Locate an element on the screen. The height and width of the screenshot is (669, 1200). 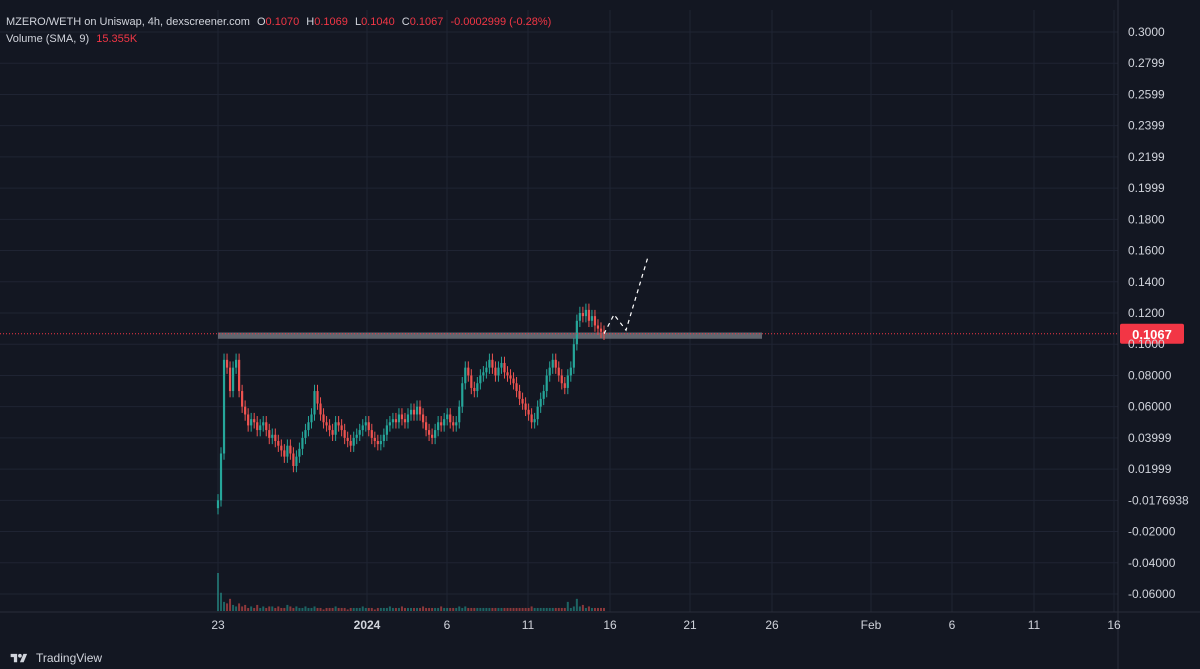
price-tick-label: 0.2199 is located at coordinates (1146, 157).